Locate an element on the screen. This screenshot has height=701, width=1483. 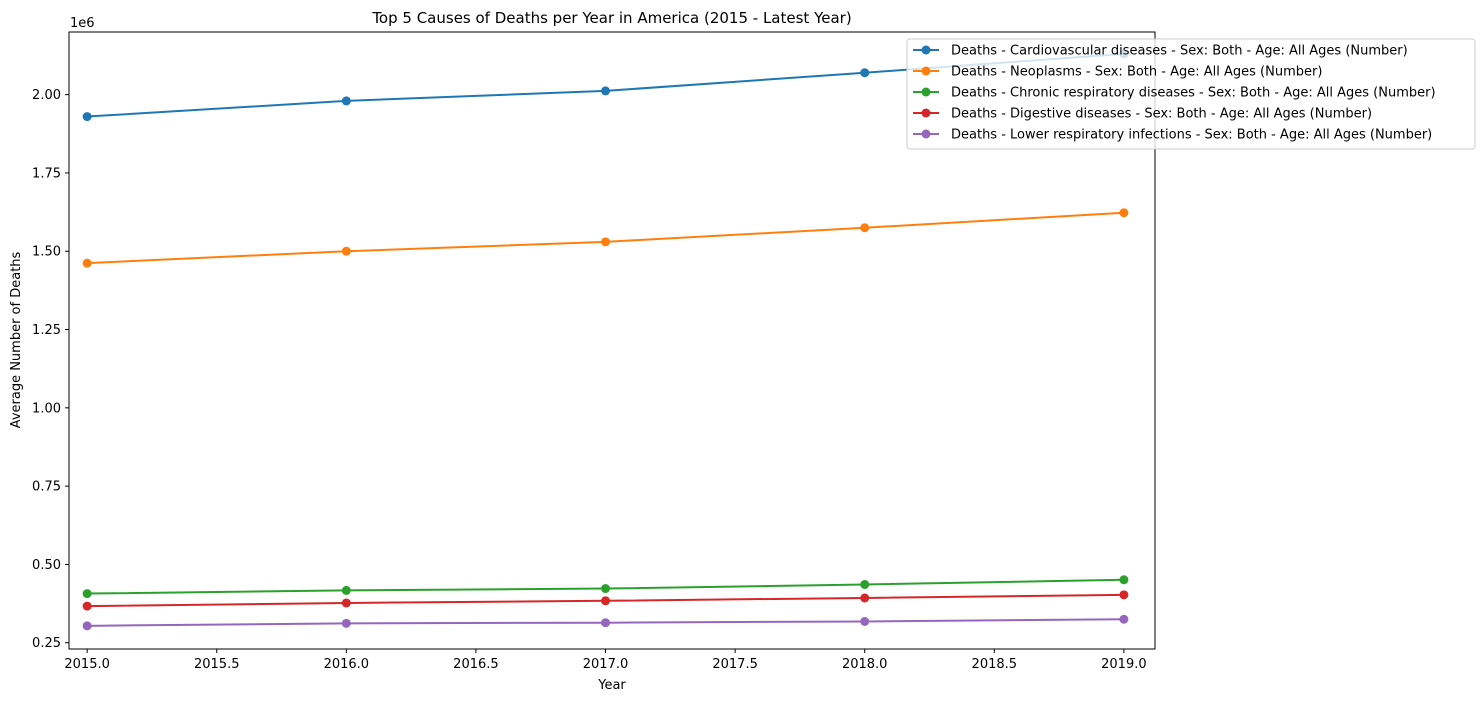
x-tick-label: 2016.0 is located at coordinates (347, 664).